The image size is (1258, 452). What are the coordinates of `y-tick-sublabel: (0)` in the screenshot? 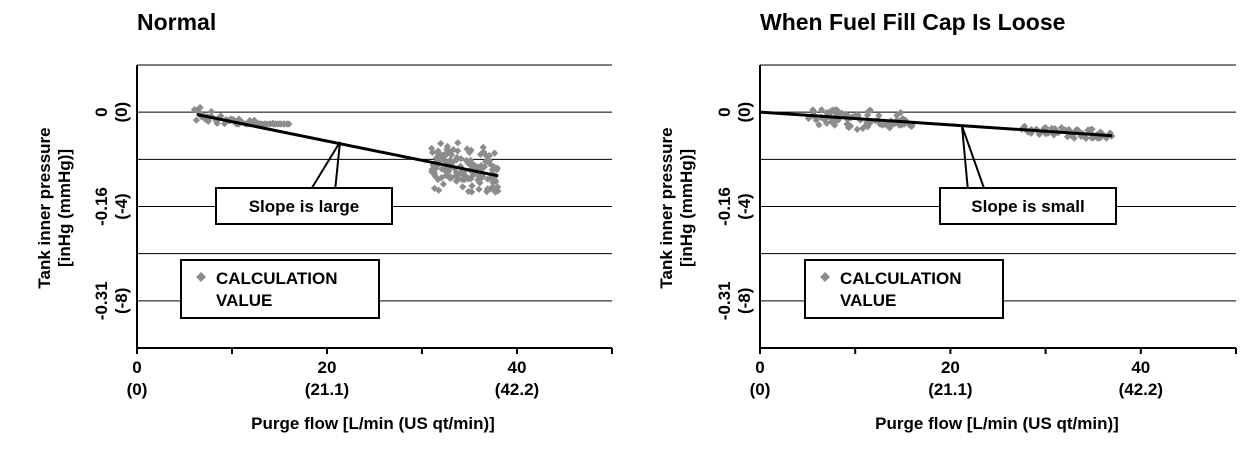 It's located at (744, 112).